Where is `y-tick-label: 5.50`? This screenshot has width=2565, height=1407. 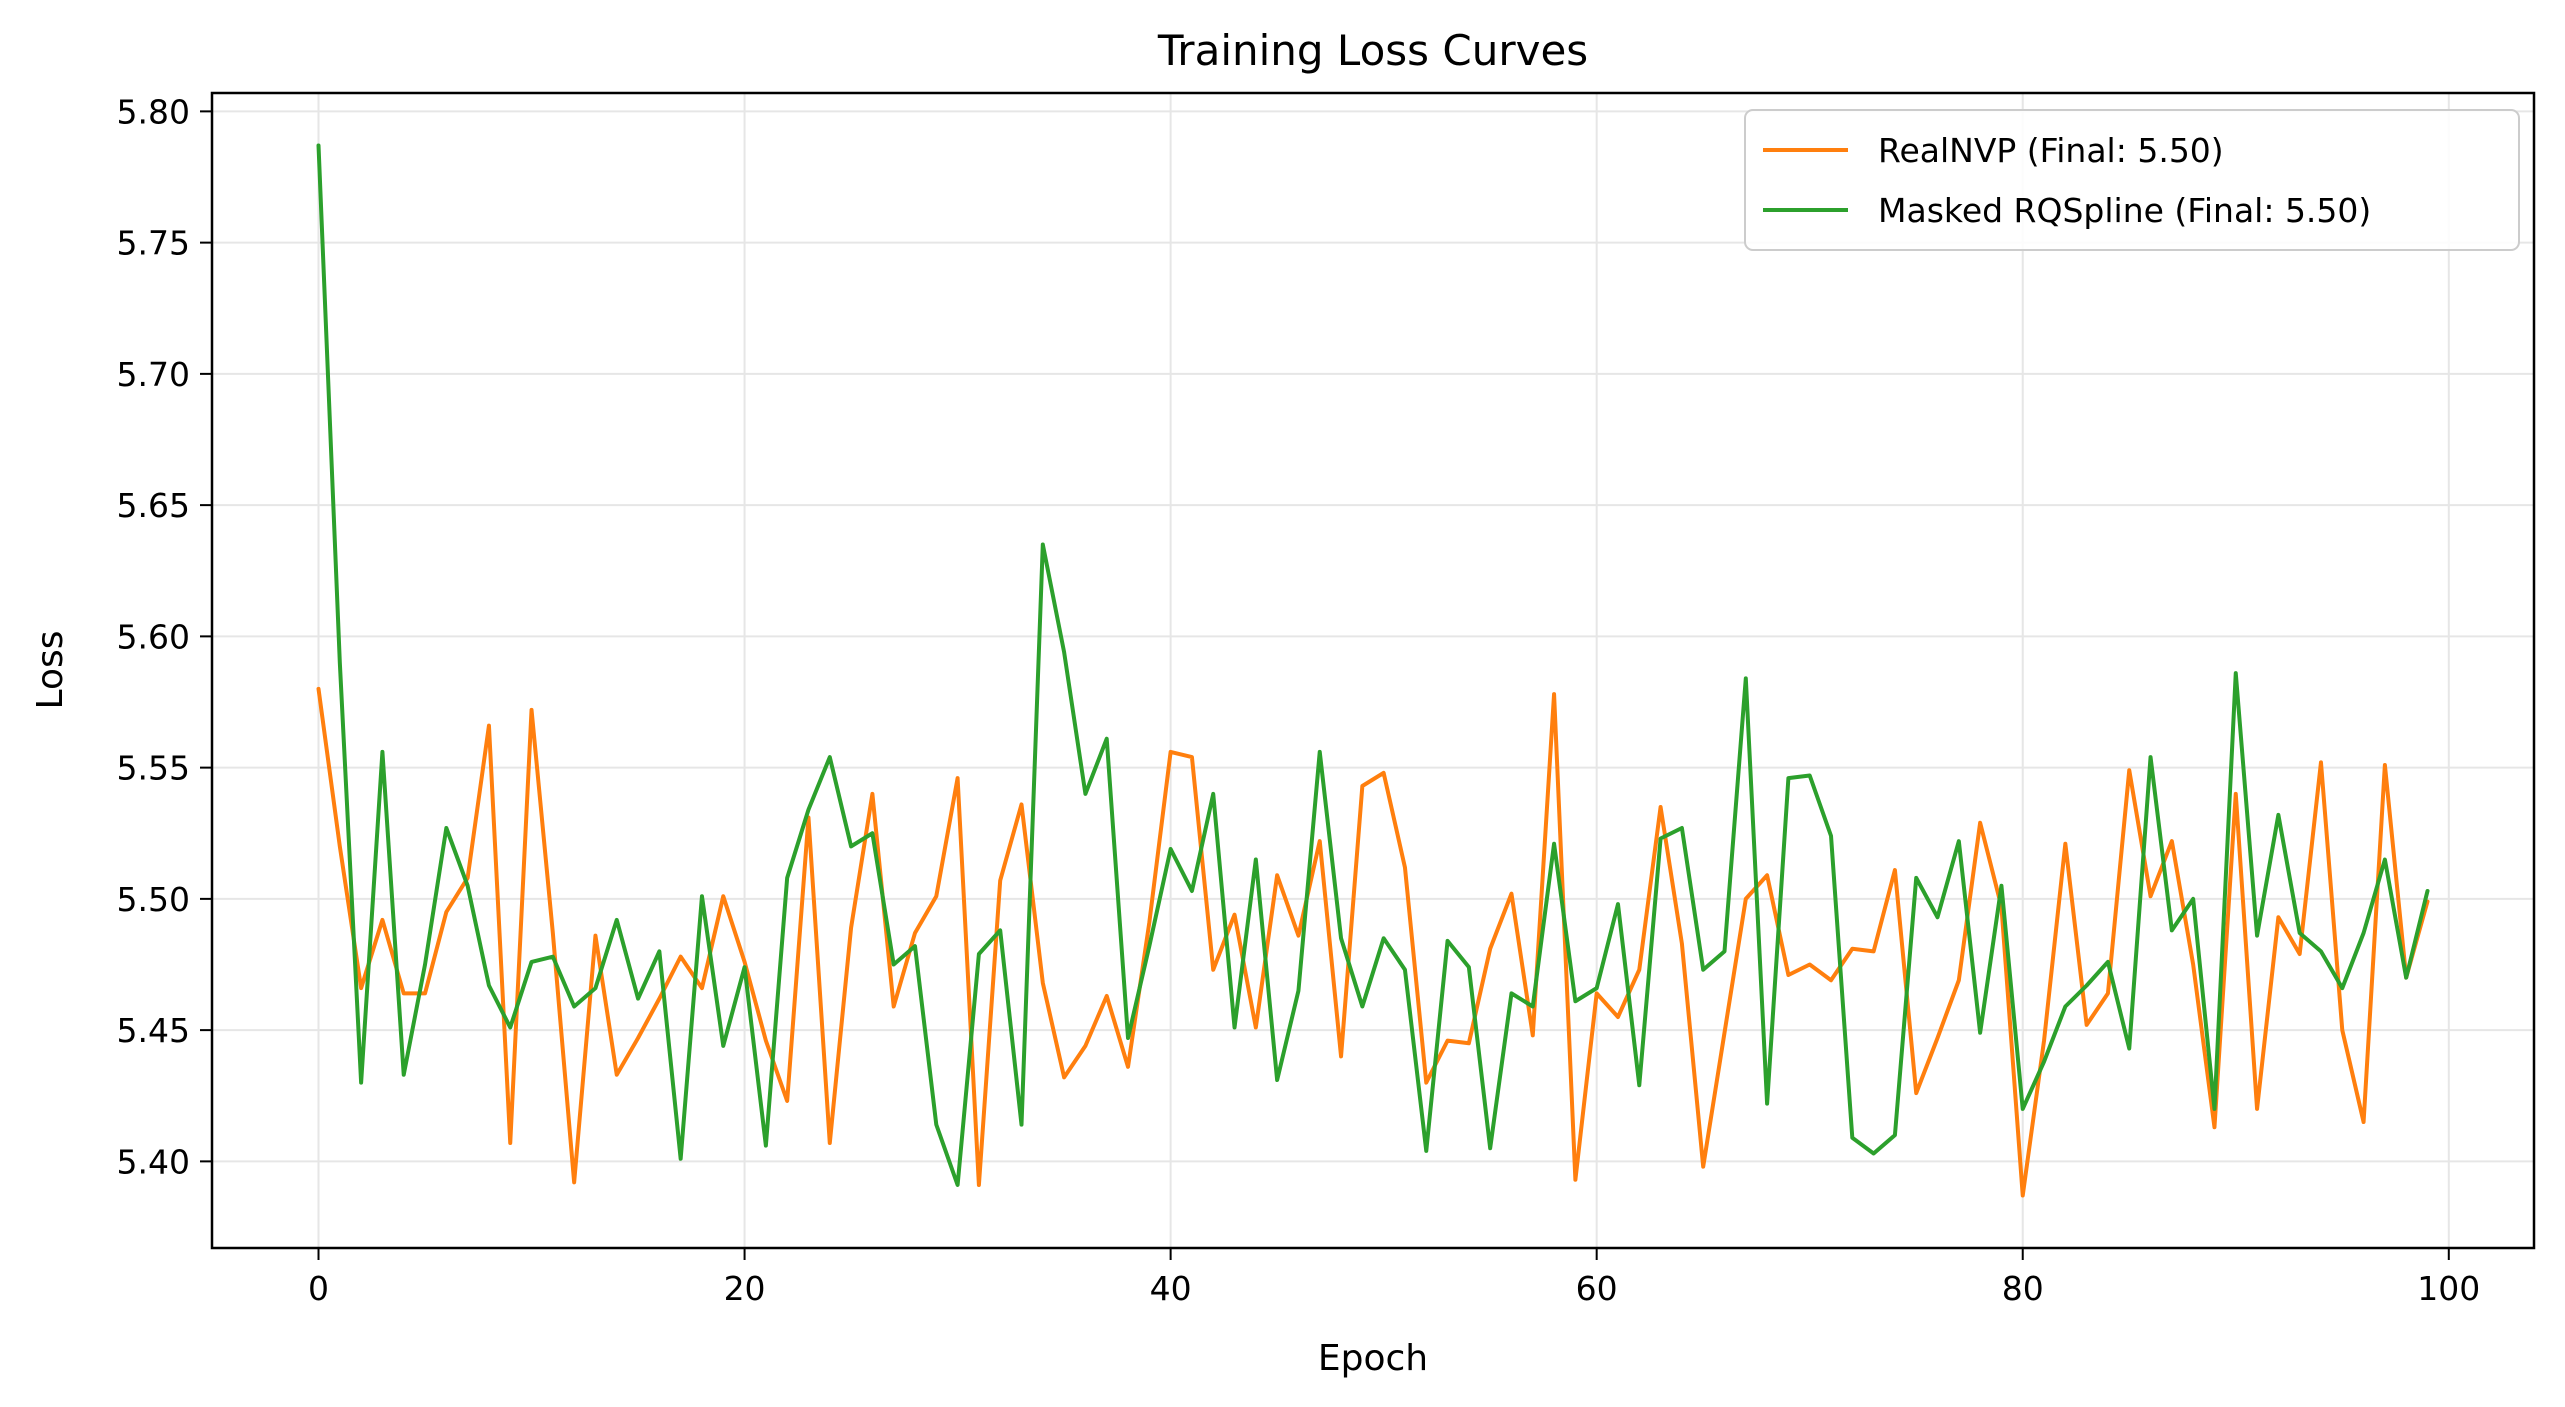
y-tick-label: 5.50 is located at coordinates (153, 899).